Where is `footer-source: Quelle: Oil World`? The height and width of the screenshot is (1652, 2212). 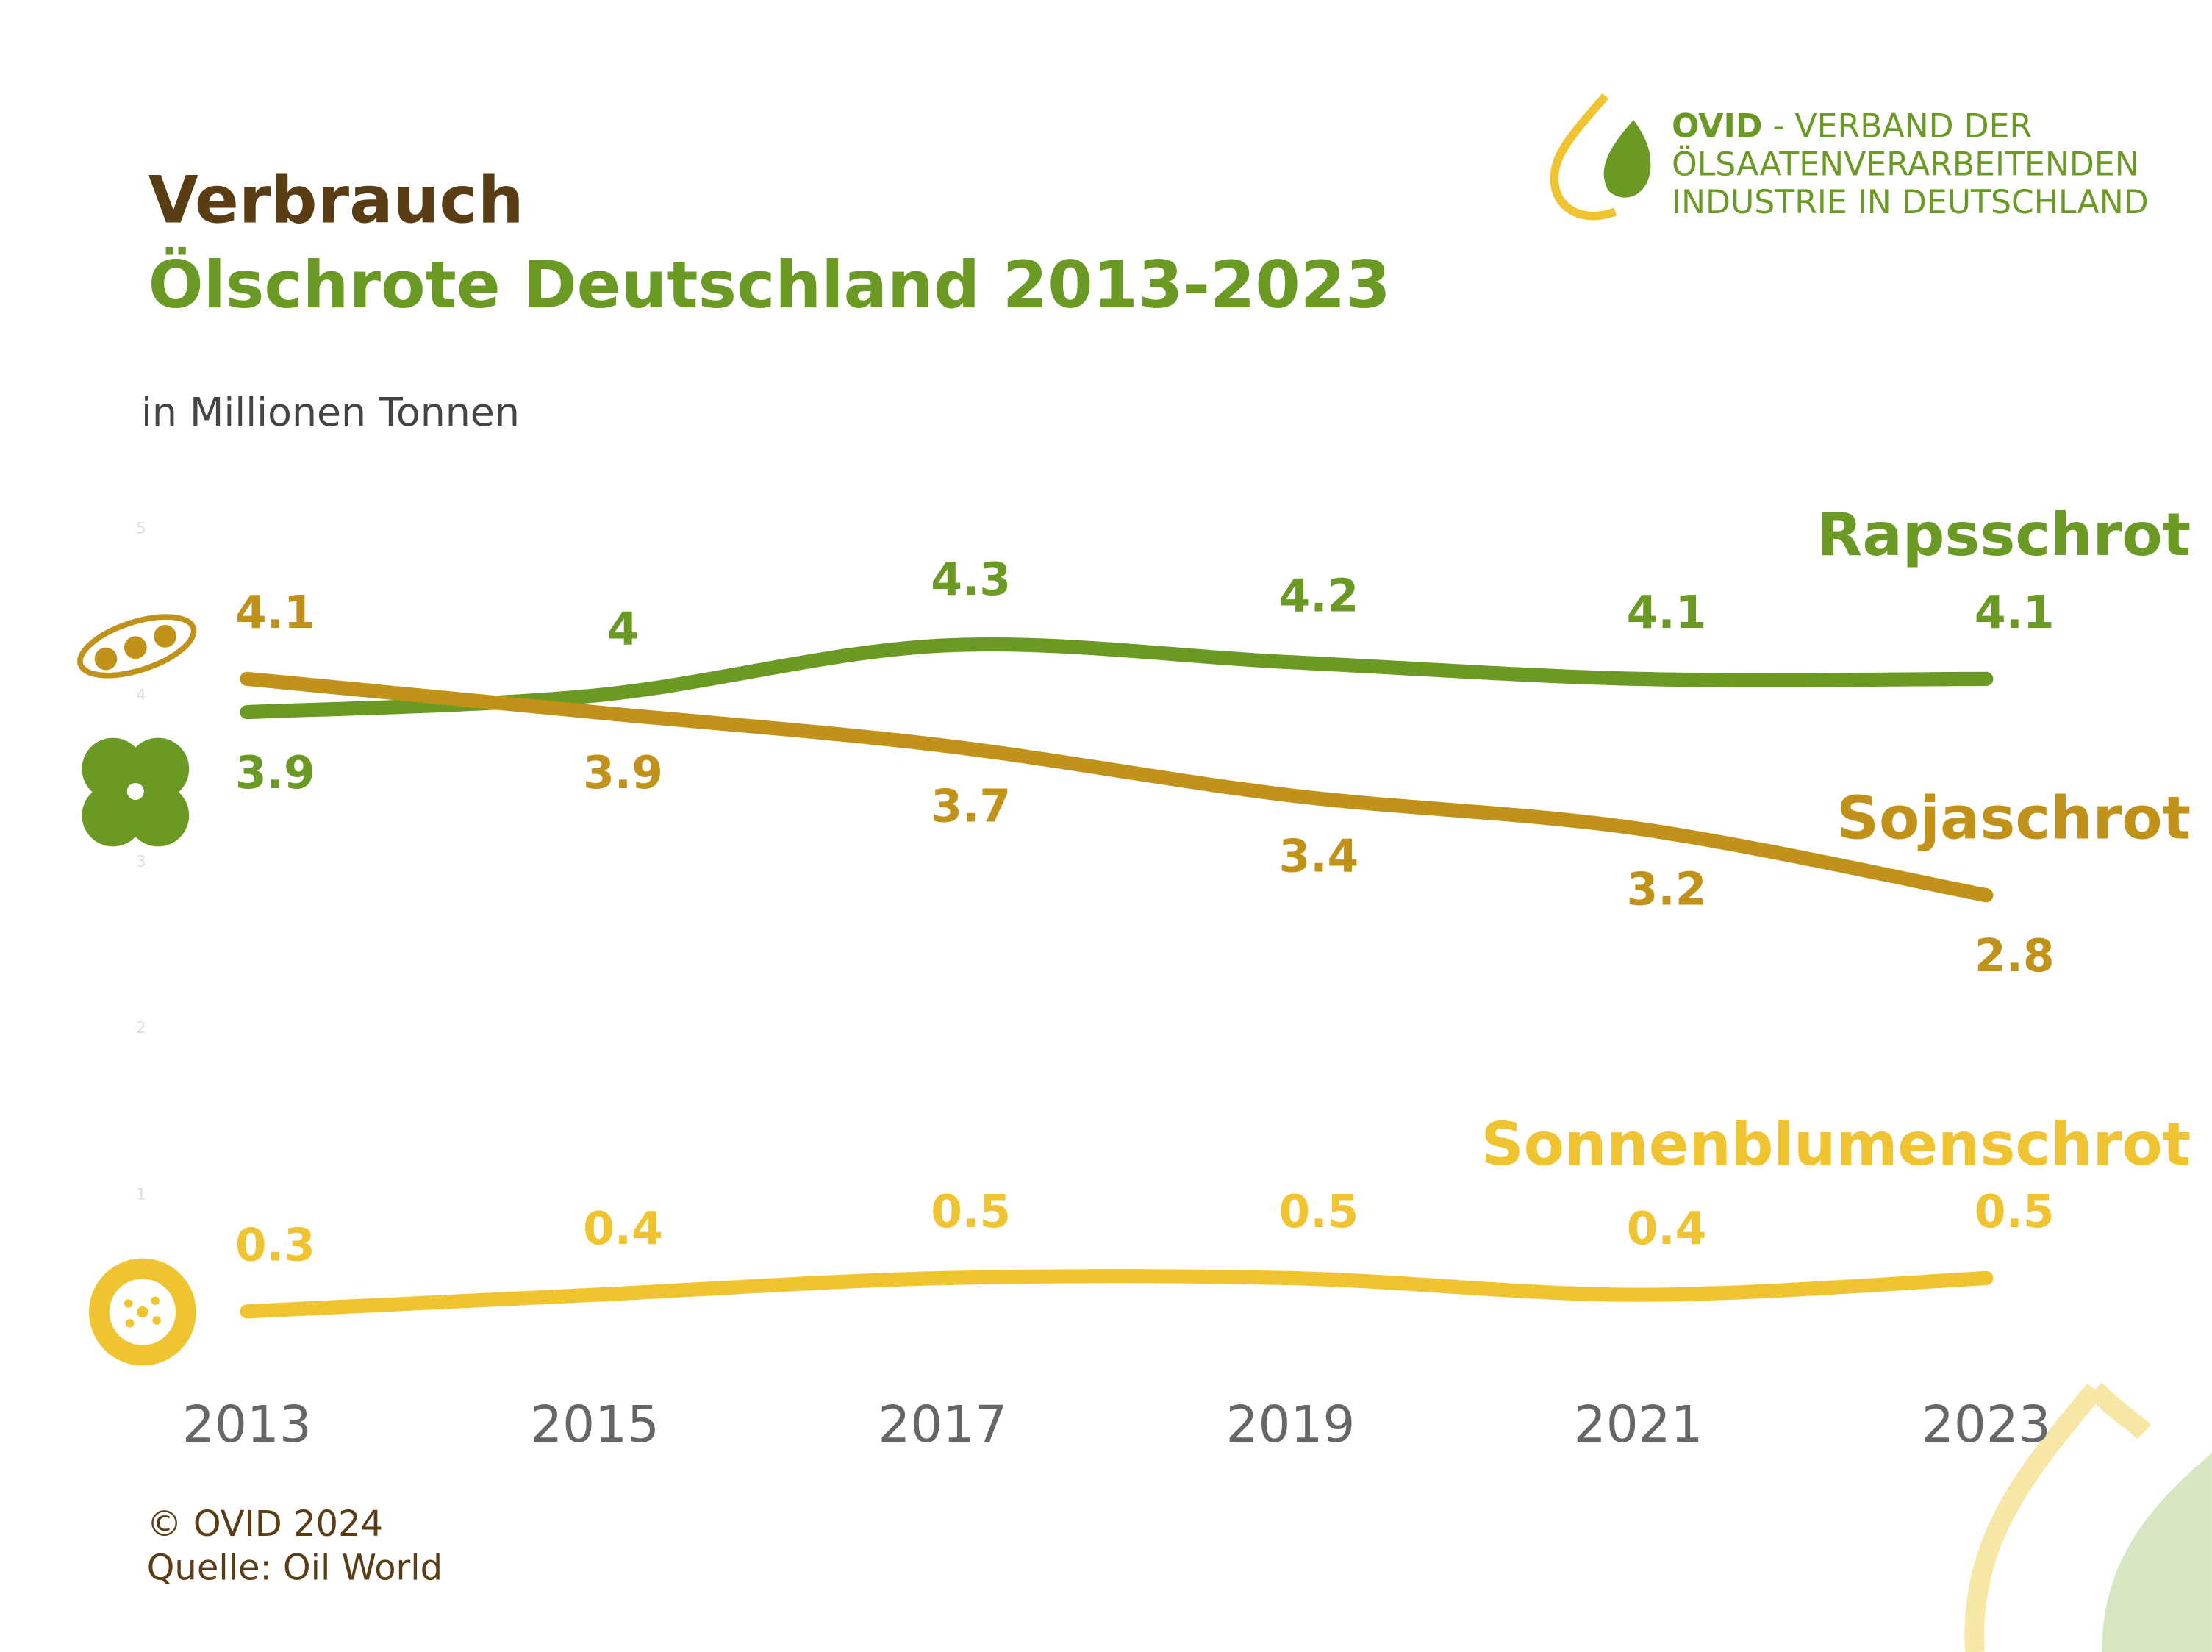 footer-source: Quelle: Oil World is located at coordinates (295, 1568).